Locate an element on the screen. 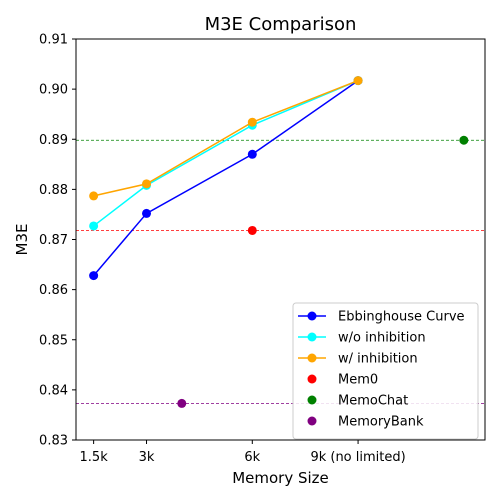 Image resolution: width=500 pixels, height=500 pixels. y-axis: 0.83 0.84 0.85 0.86 0.87 0.88 0.89 0.90 0.91 is located at coordinates (57, 241).